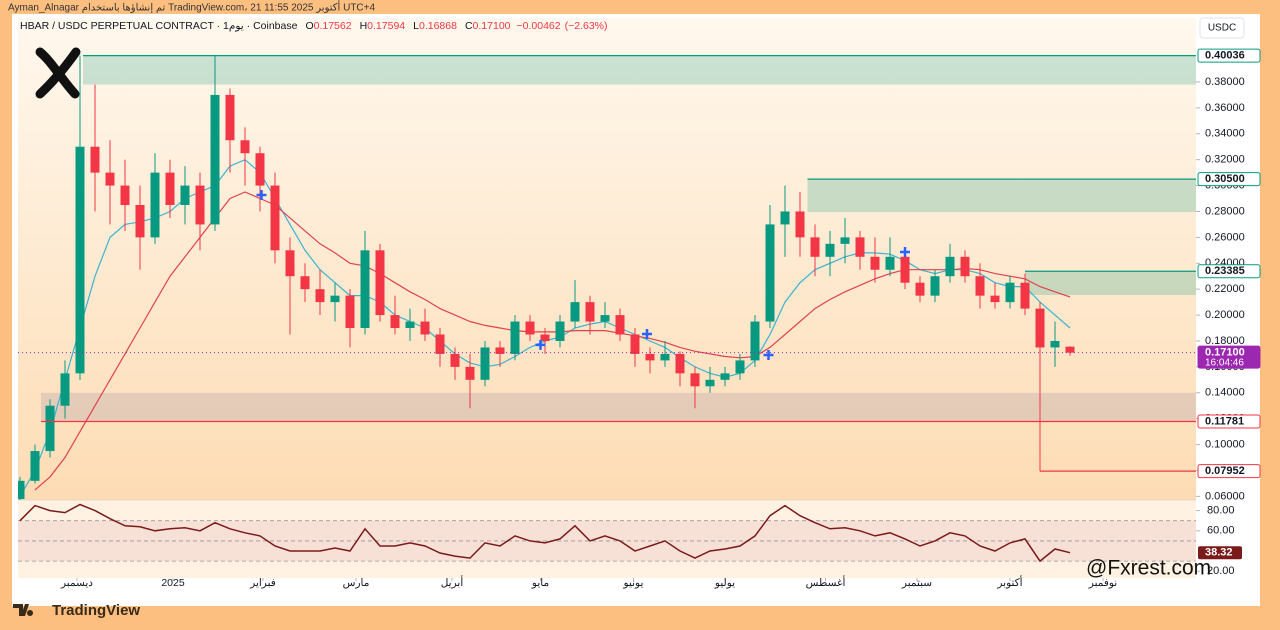 The width and height of the screenshot is (1280, 630). Describe the element at coordinates (826, 582) in the screenshot. I see `x-tick-label: أغسطس` at that location.